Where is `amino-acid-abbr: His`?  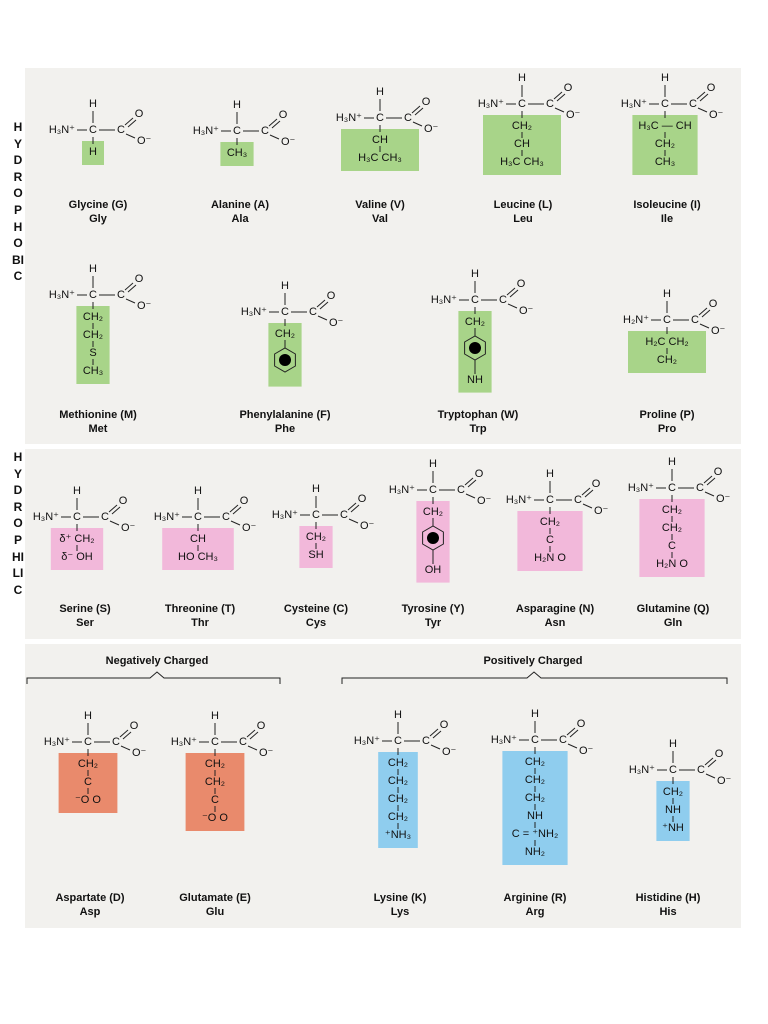
amino-acid-abbr: His is located at coordinates (667, 912).